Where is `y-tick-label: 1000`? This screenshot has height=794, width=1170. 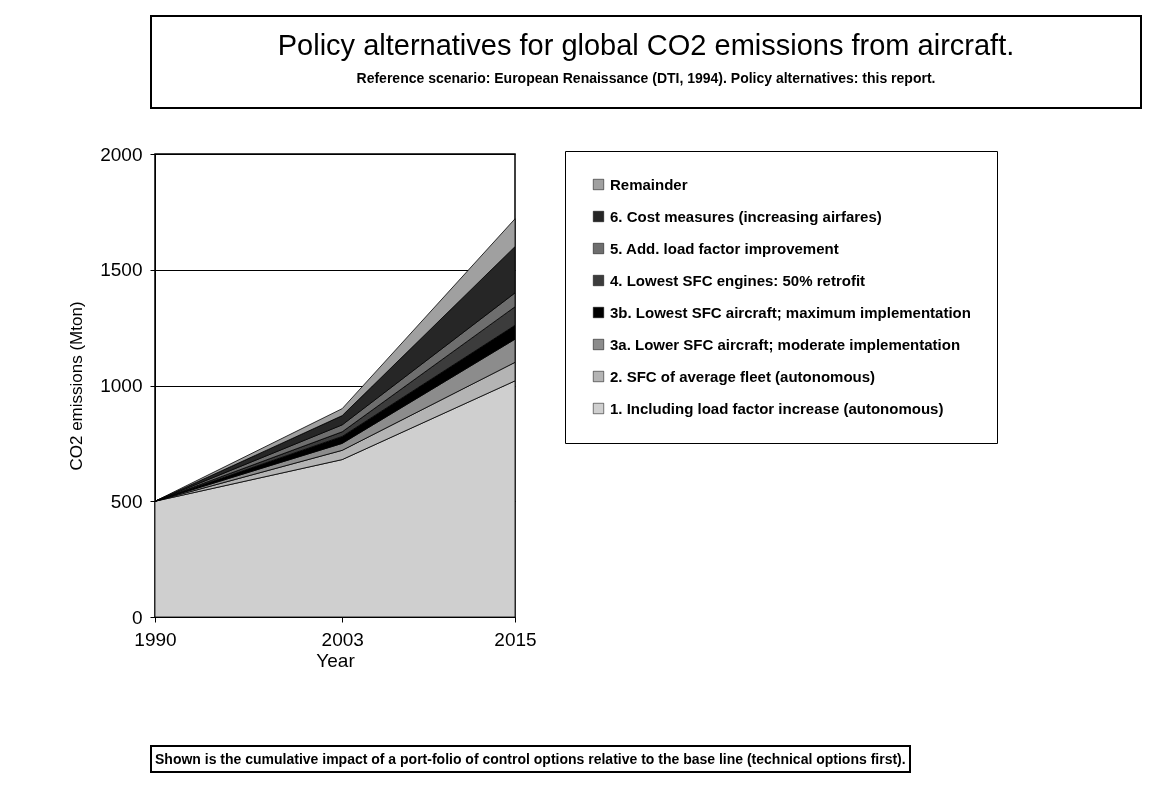
y-tick-label: 1000 is located at coordinates (121, 385).